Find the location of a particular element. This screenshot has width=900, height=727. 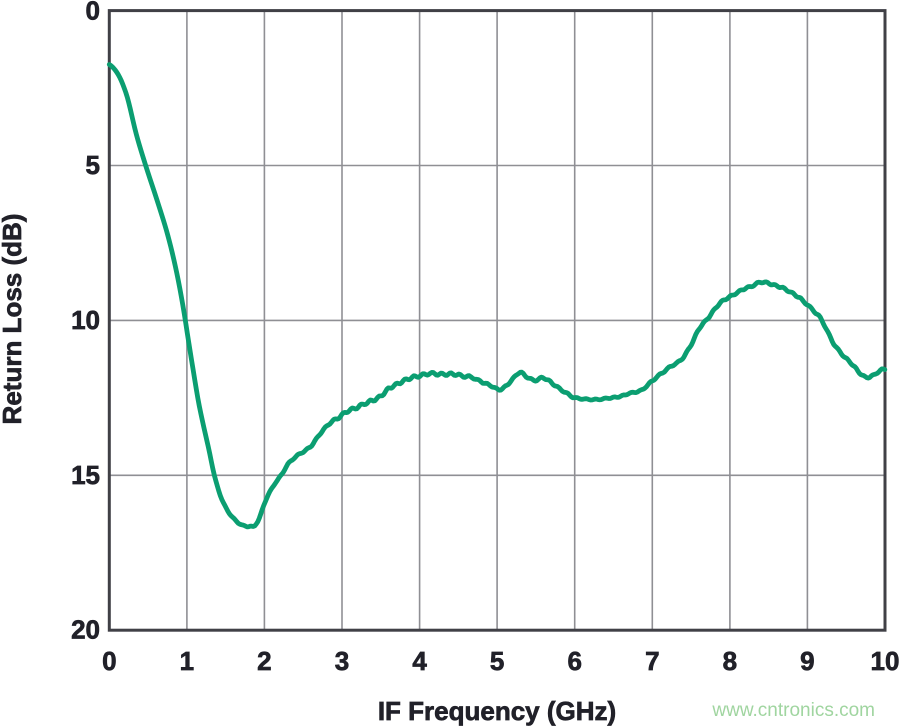

svg-text: 15 is located at coordinates (85, 475).